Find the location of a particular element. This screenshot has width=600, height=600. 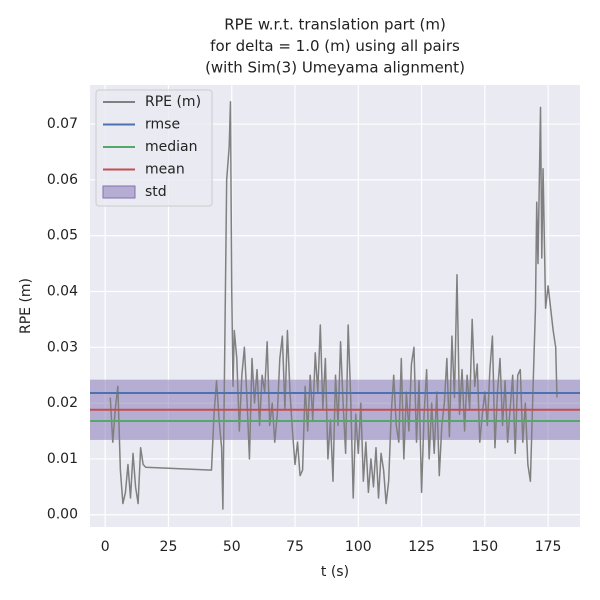

y-tick-label: 0.00 is located at coordinates (62, 515).